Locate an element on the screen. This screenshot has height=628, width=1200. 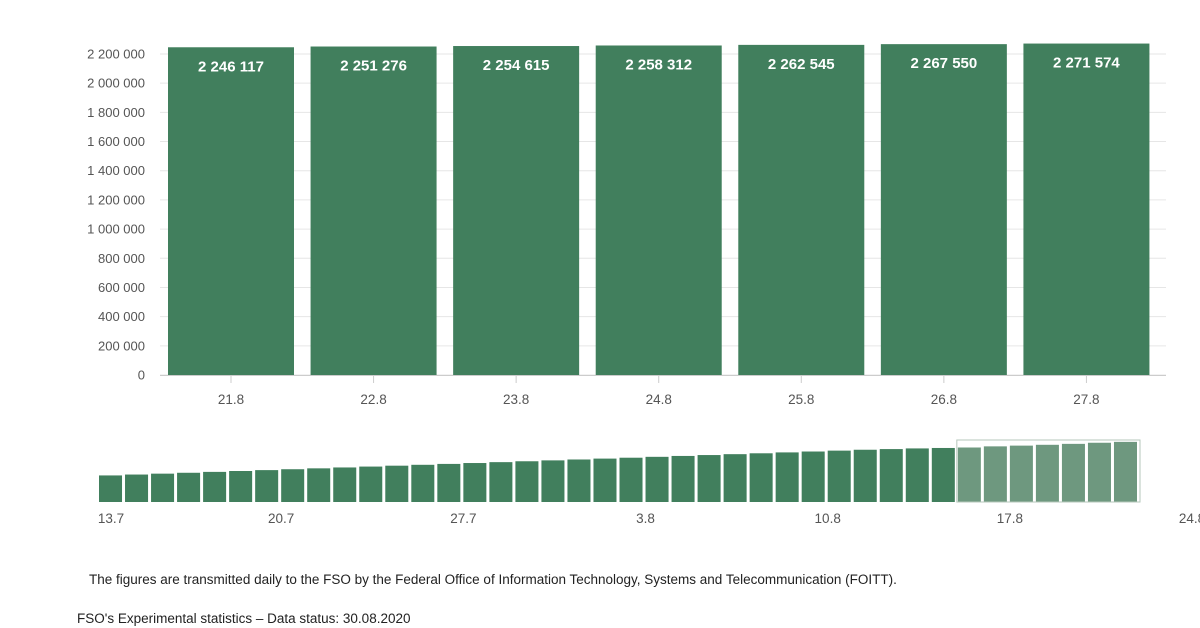
data-label: 2 254 615 is located at coordinates (516, 65).